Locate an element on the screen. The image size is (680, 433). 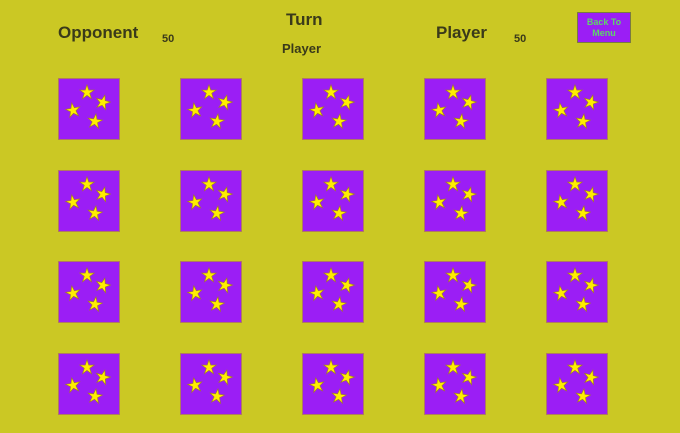
back-button-line1: Back To is located at coordinates (604, 22).